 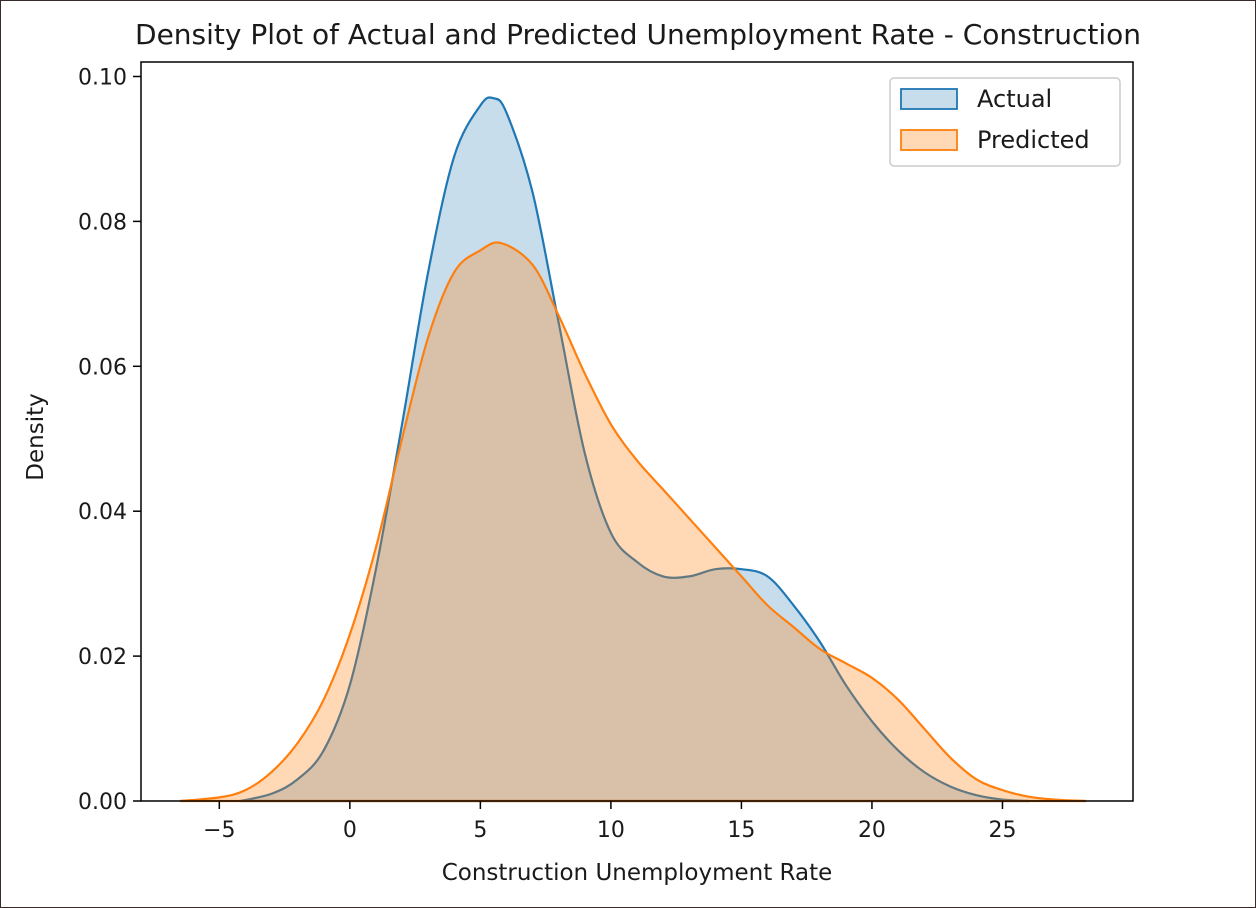 I want to click on x-axis: −5 0 5 10 15 20 25, so click(x=609, y=822).